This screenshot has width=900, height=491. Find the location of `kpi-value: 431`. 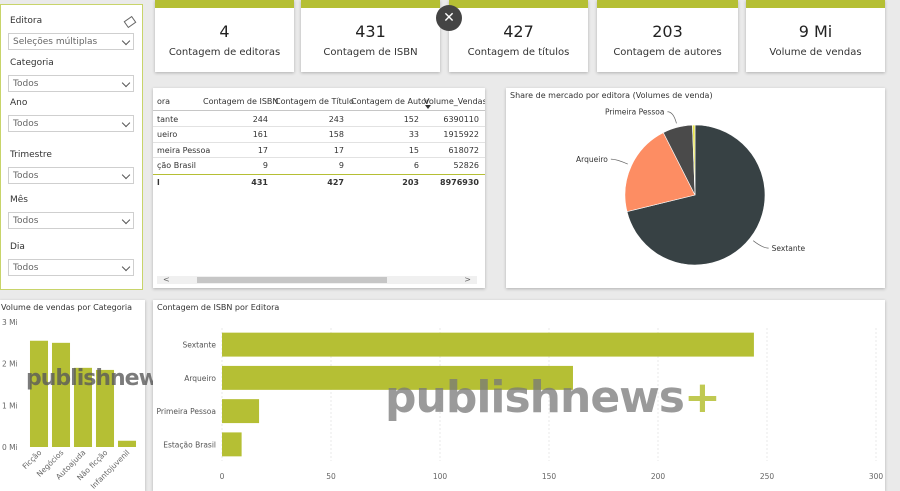

kpi-value: 431 is located at coordinates (370, 31).